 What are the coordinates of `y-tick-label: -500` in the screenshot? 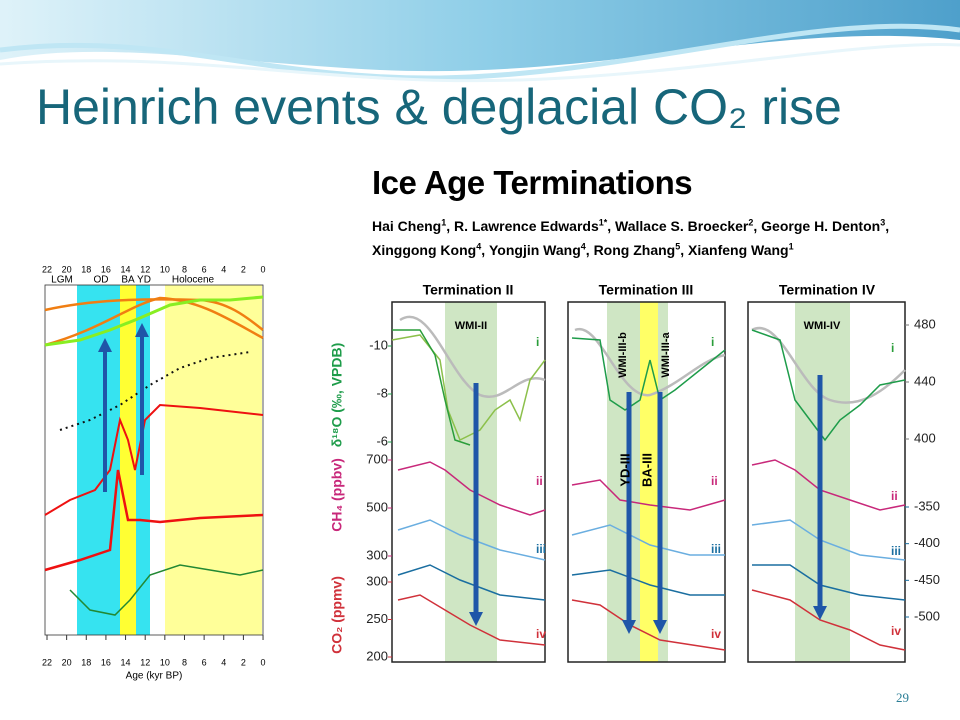 It's located at (927, 615).